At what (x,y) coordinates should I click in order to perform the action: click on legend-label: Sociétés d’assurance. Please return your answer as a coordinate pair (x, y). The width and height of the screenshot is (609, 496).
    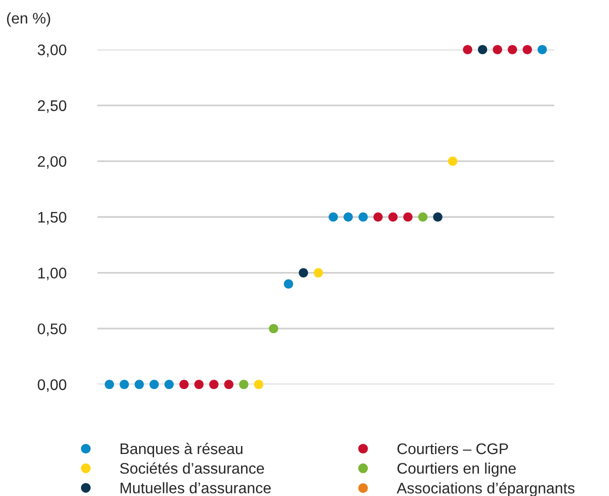
    Looking at the image, I should click on (192, 468).